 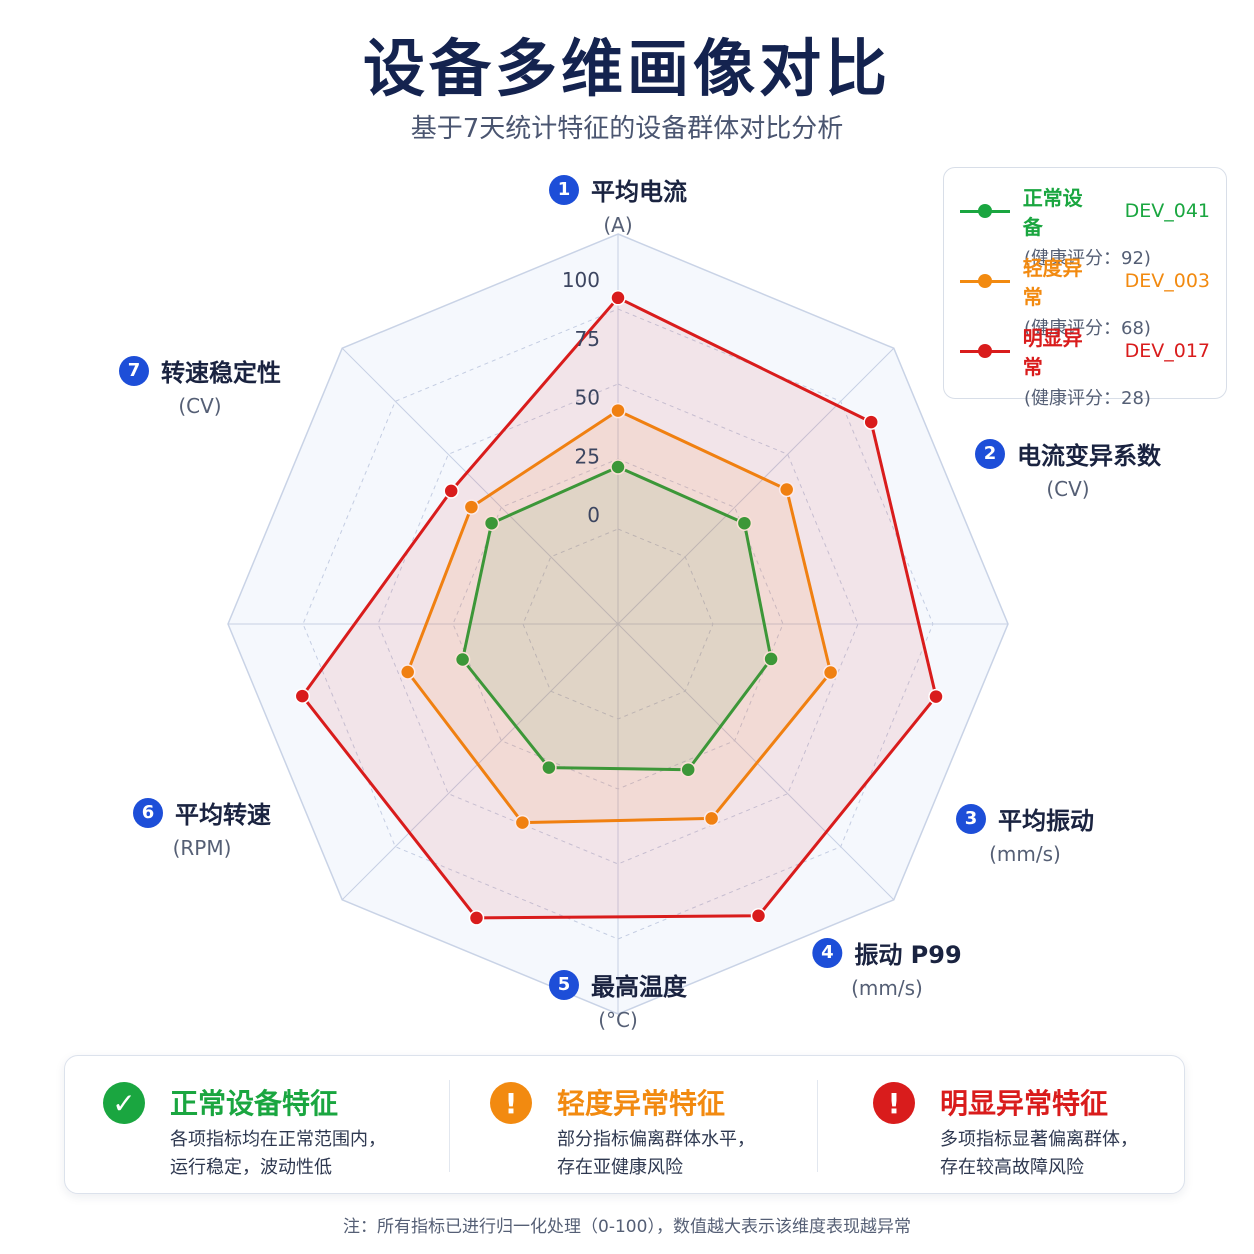 What do you see at coordinates (639, 192) in the screenshot?
I see `axis-name: 平均电流` at bounding box center [639, 192].